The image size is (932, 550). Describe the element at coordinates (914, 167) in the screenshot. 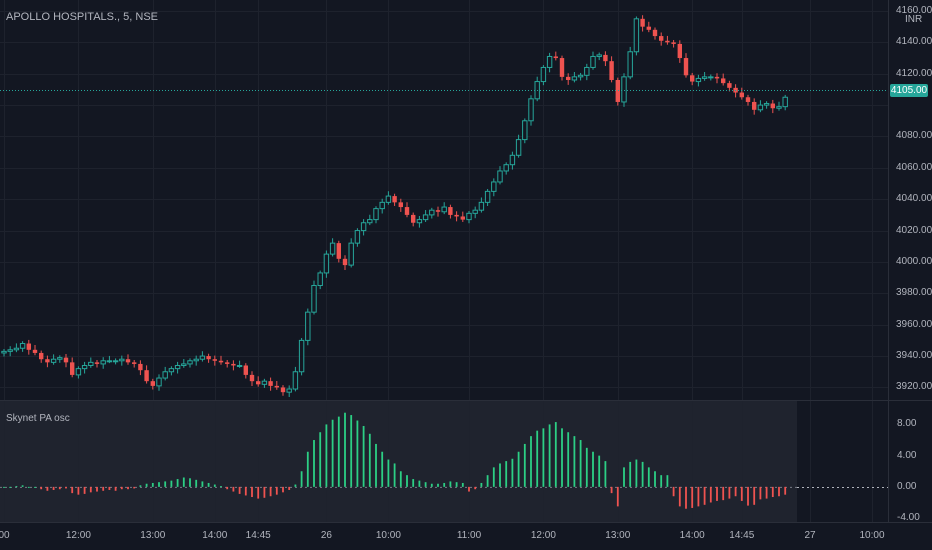

I see `price-tick-label: 4060.00` at that location.